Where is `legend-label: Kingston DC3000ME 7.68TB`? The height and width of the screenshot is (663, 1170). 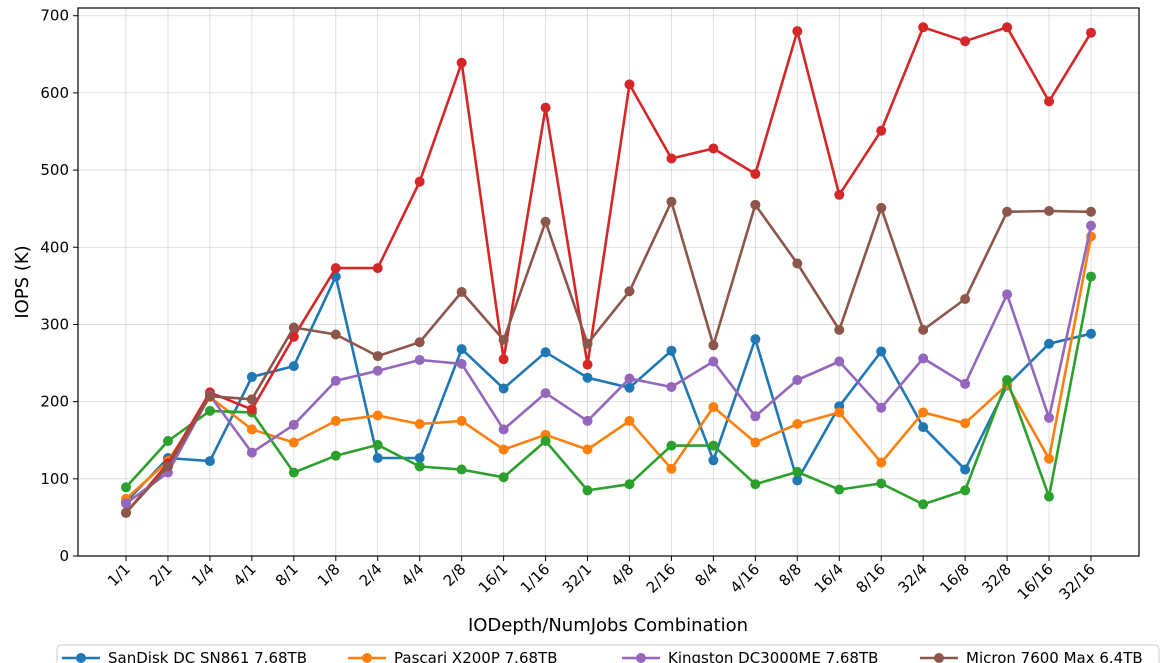
legend-label: Kingston DC3000ME 7.68TB is located at coordinates (773, 656).